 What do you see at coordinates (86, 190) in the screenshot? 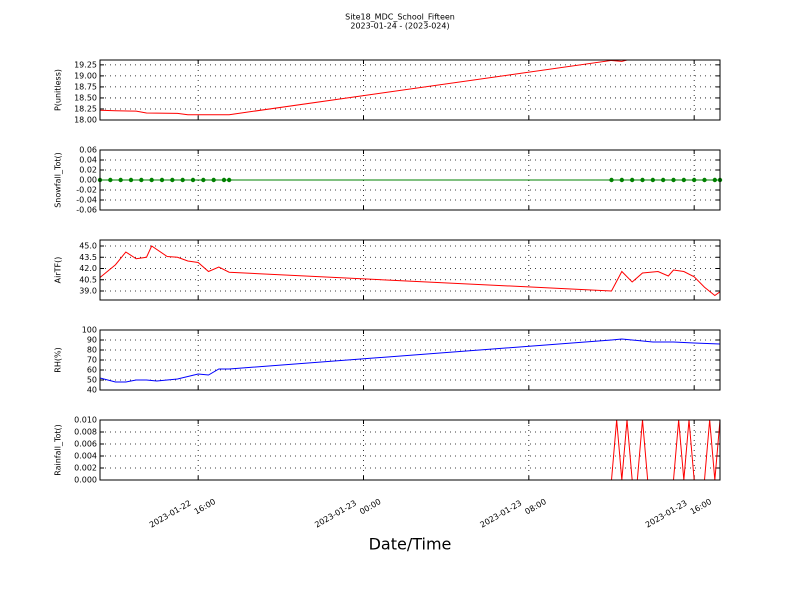
I see `y-tick-label: -0.02` at bounding box center [86, 190].